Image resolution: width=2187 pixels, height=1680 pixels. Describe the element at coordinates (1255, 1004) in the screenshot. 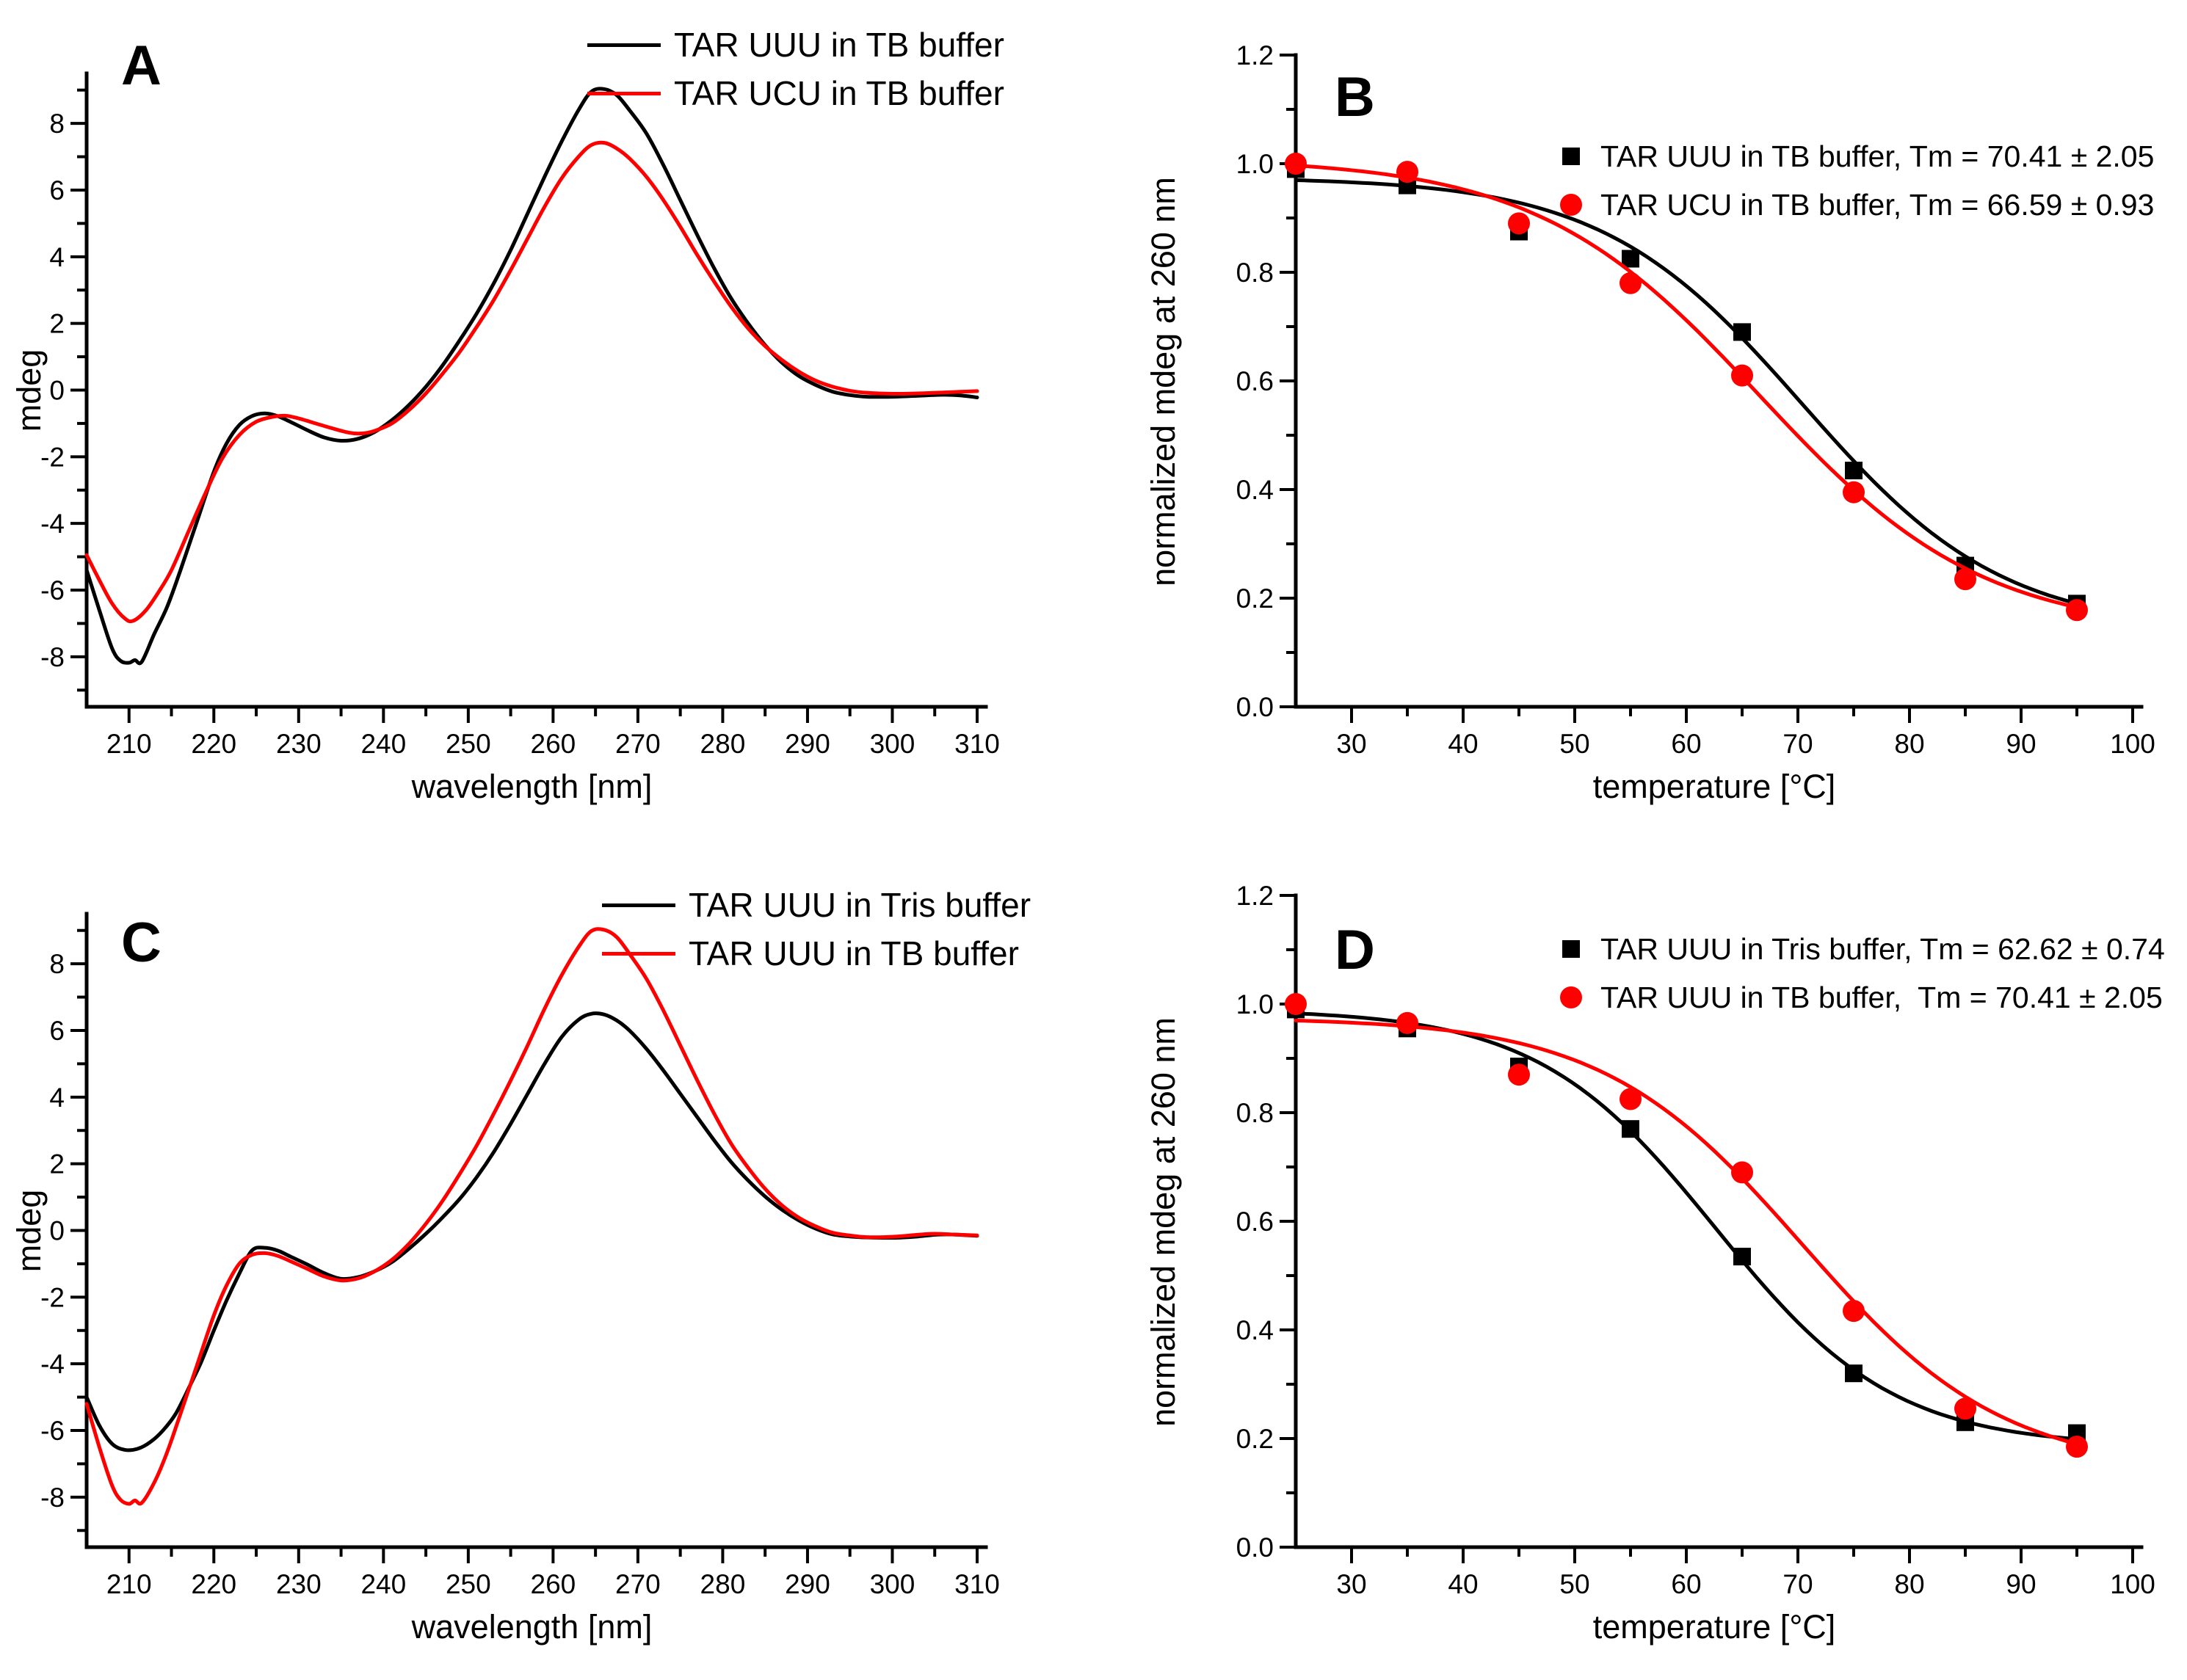

I see `svg-text: 1.0` at that location.